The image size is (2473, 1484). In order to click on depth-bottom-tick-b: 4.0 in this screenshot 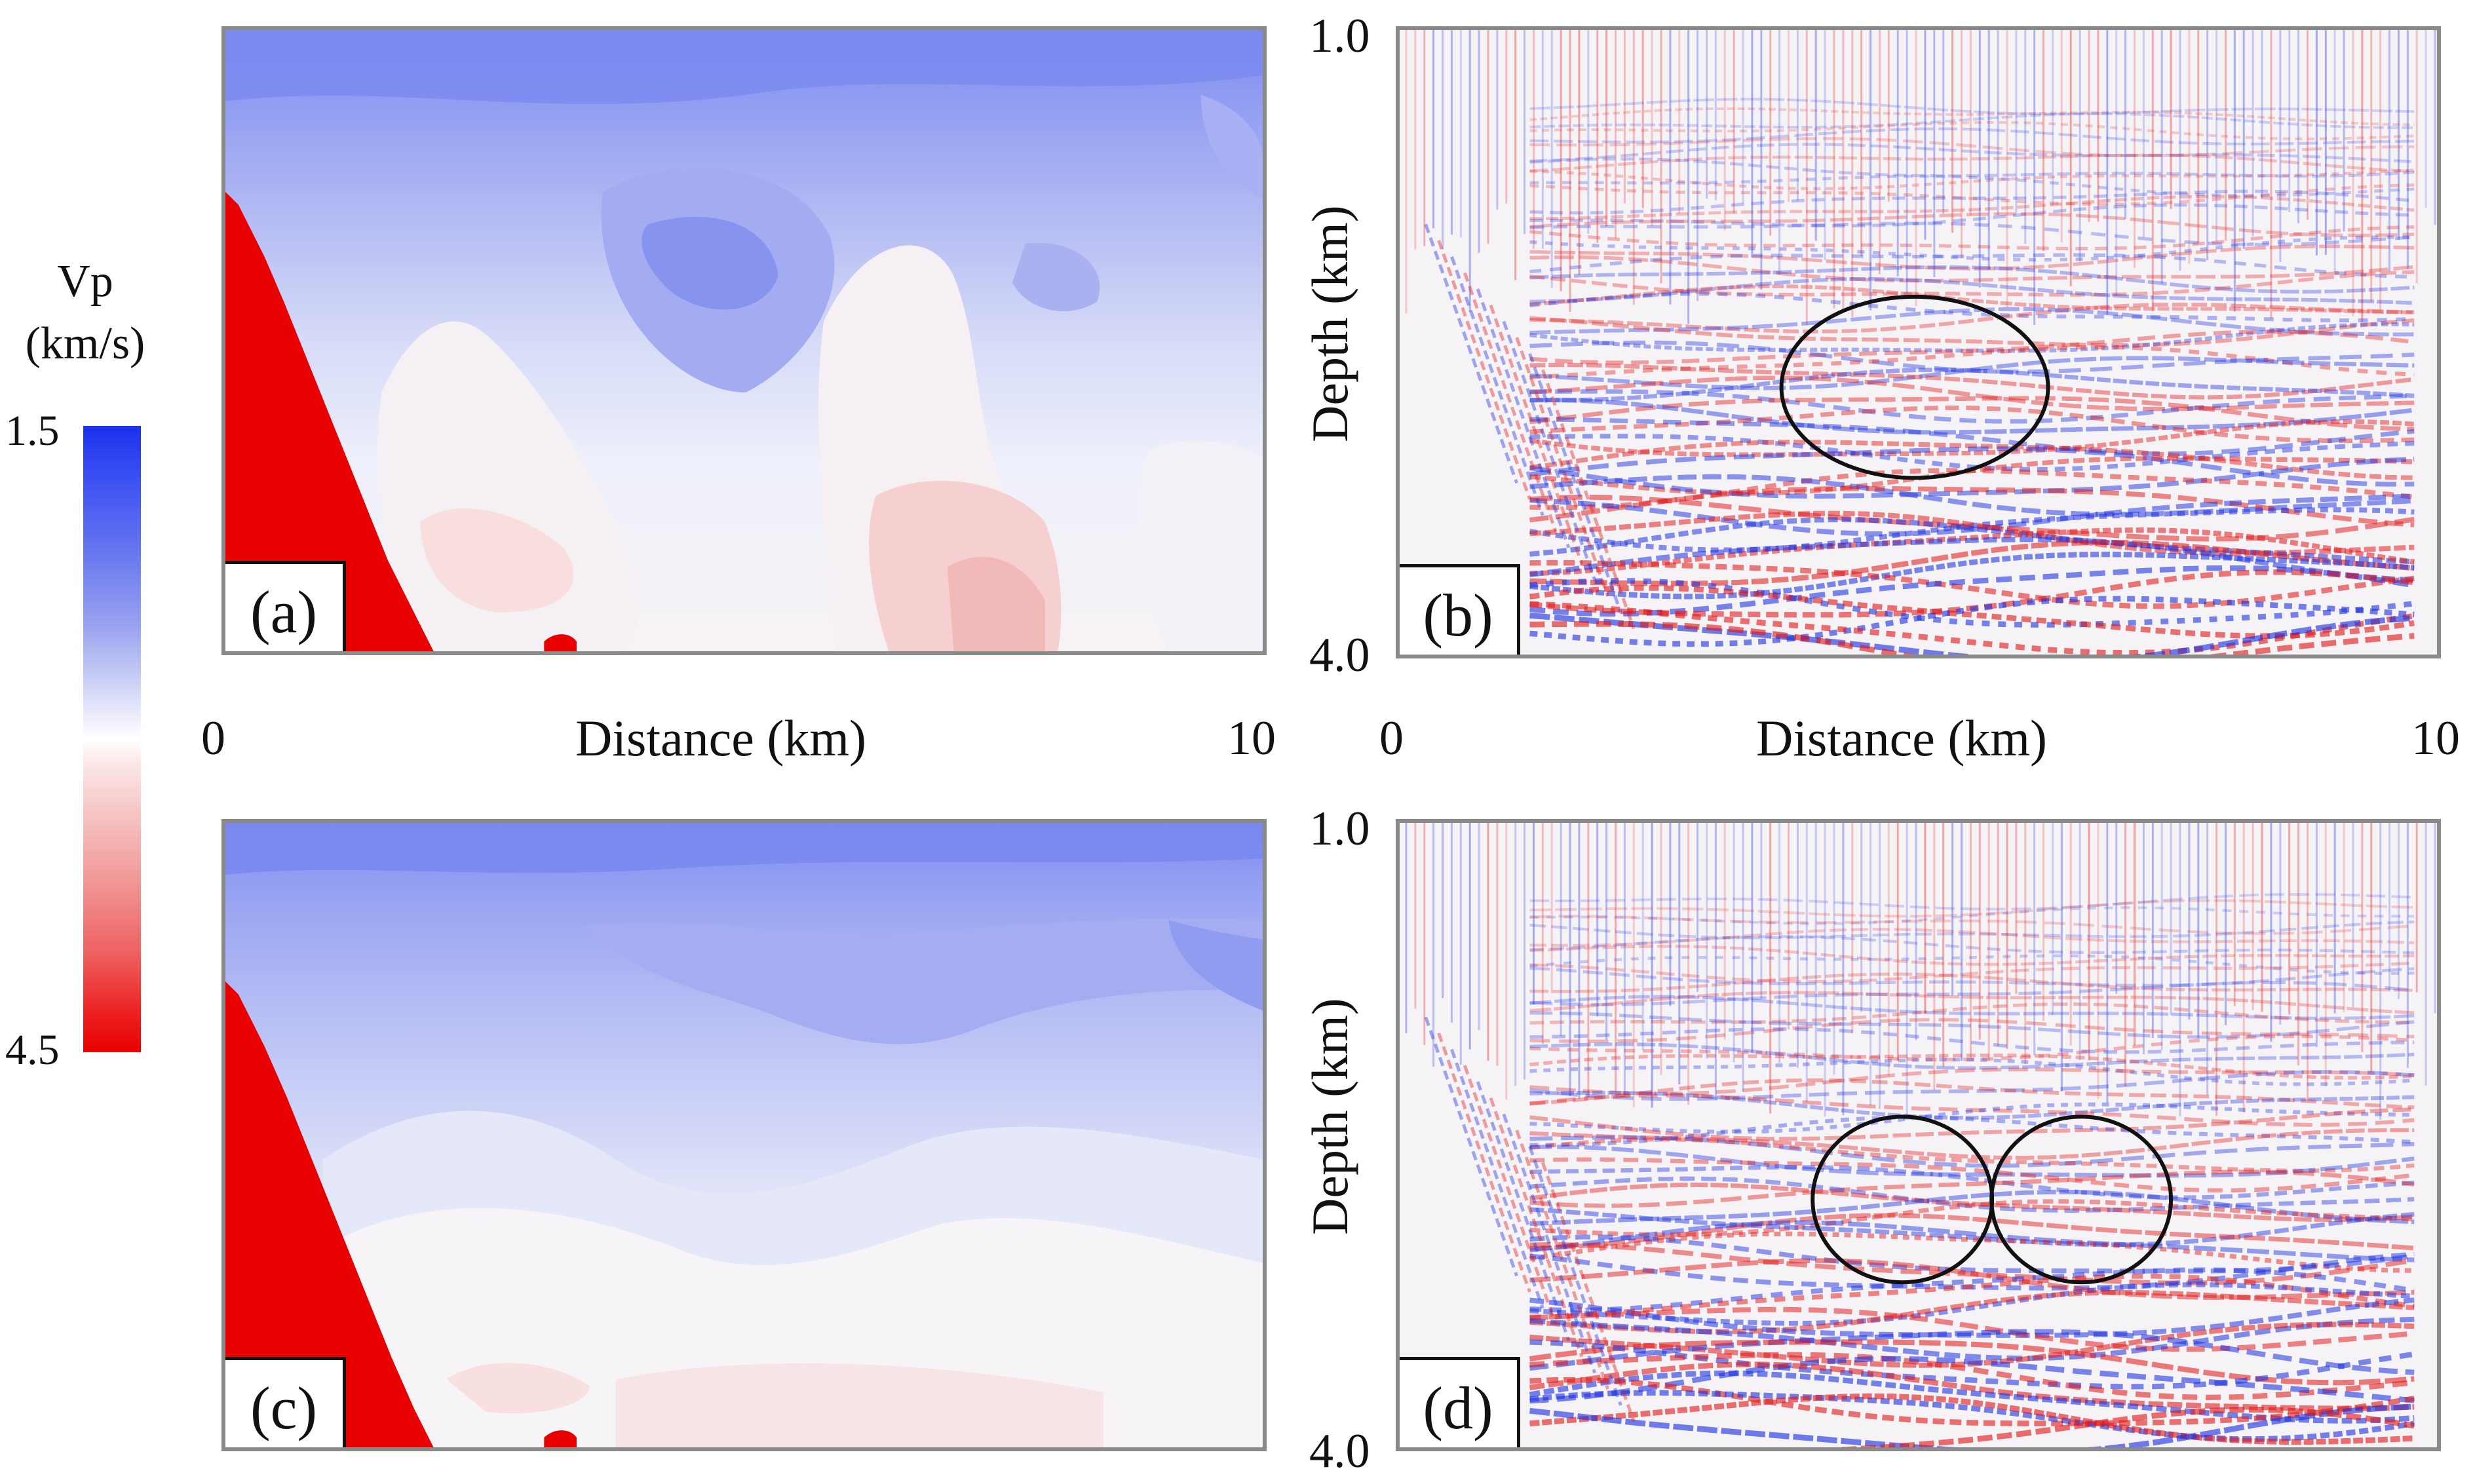, I will do `click(1339, 655)`.